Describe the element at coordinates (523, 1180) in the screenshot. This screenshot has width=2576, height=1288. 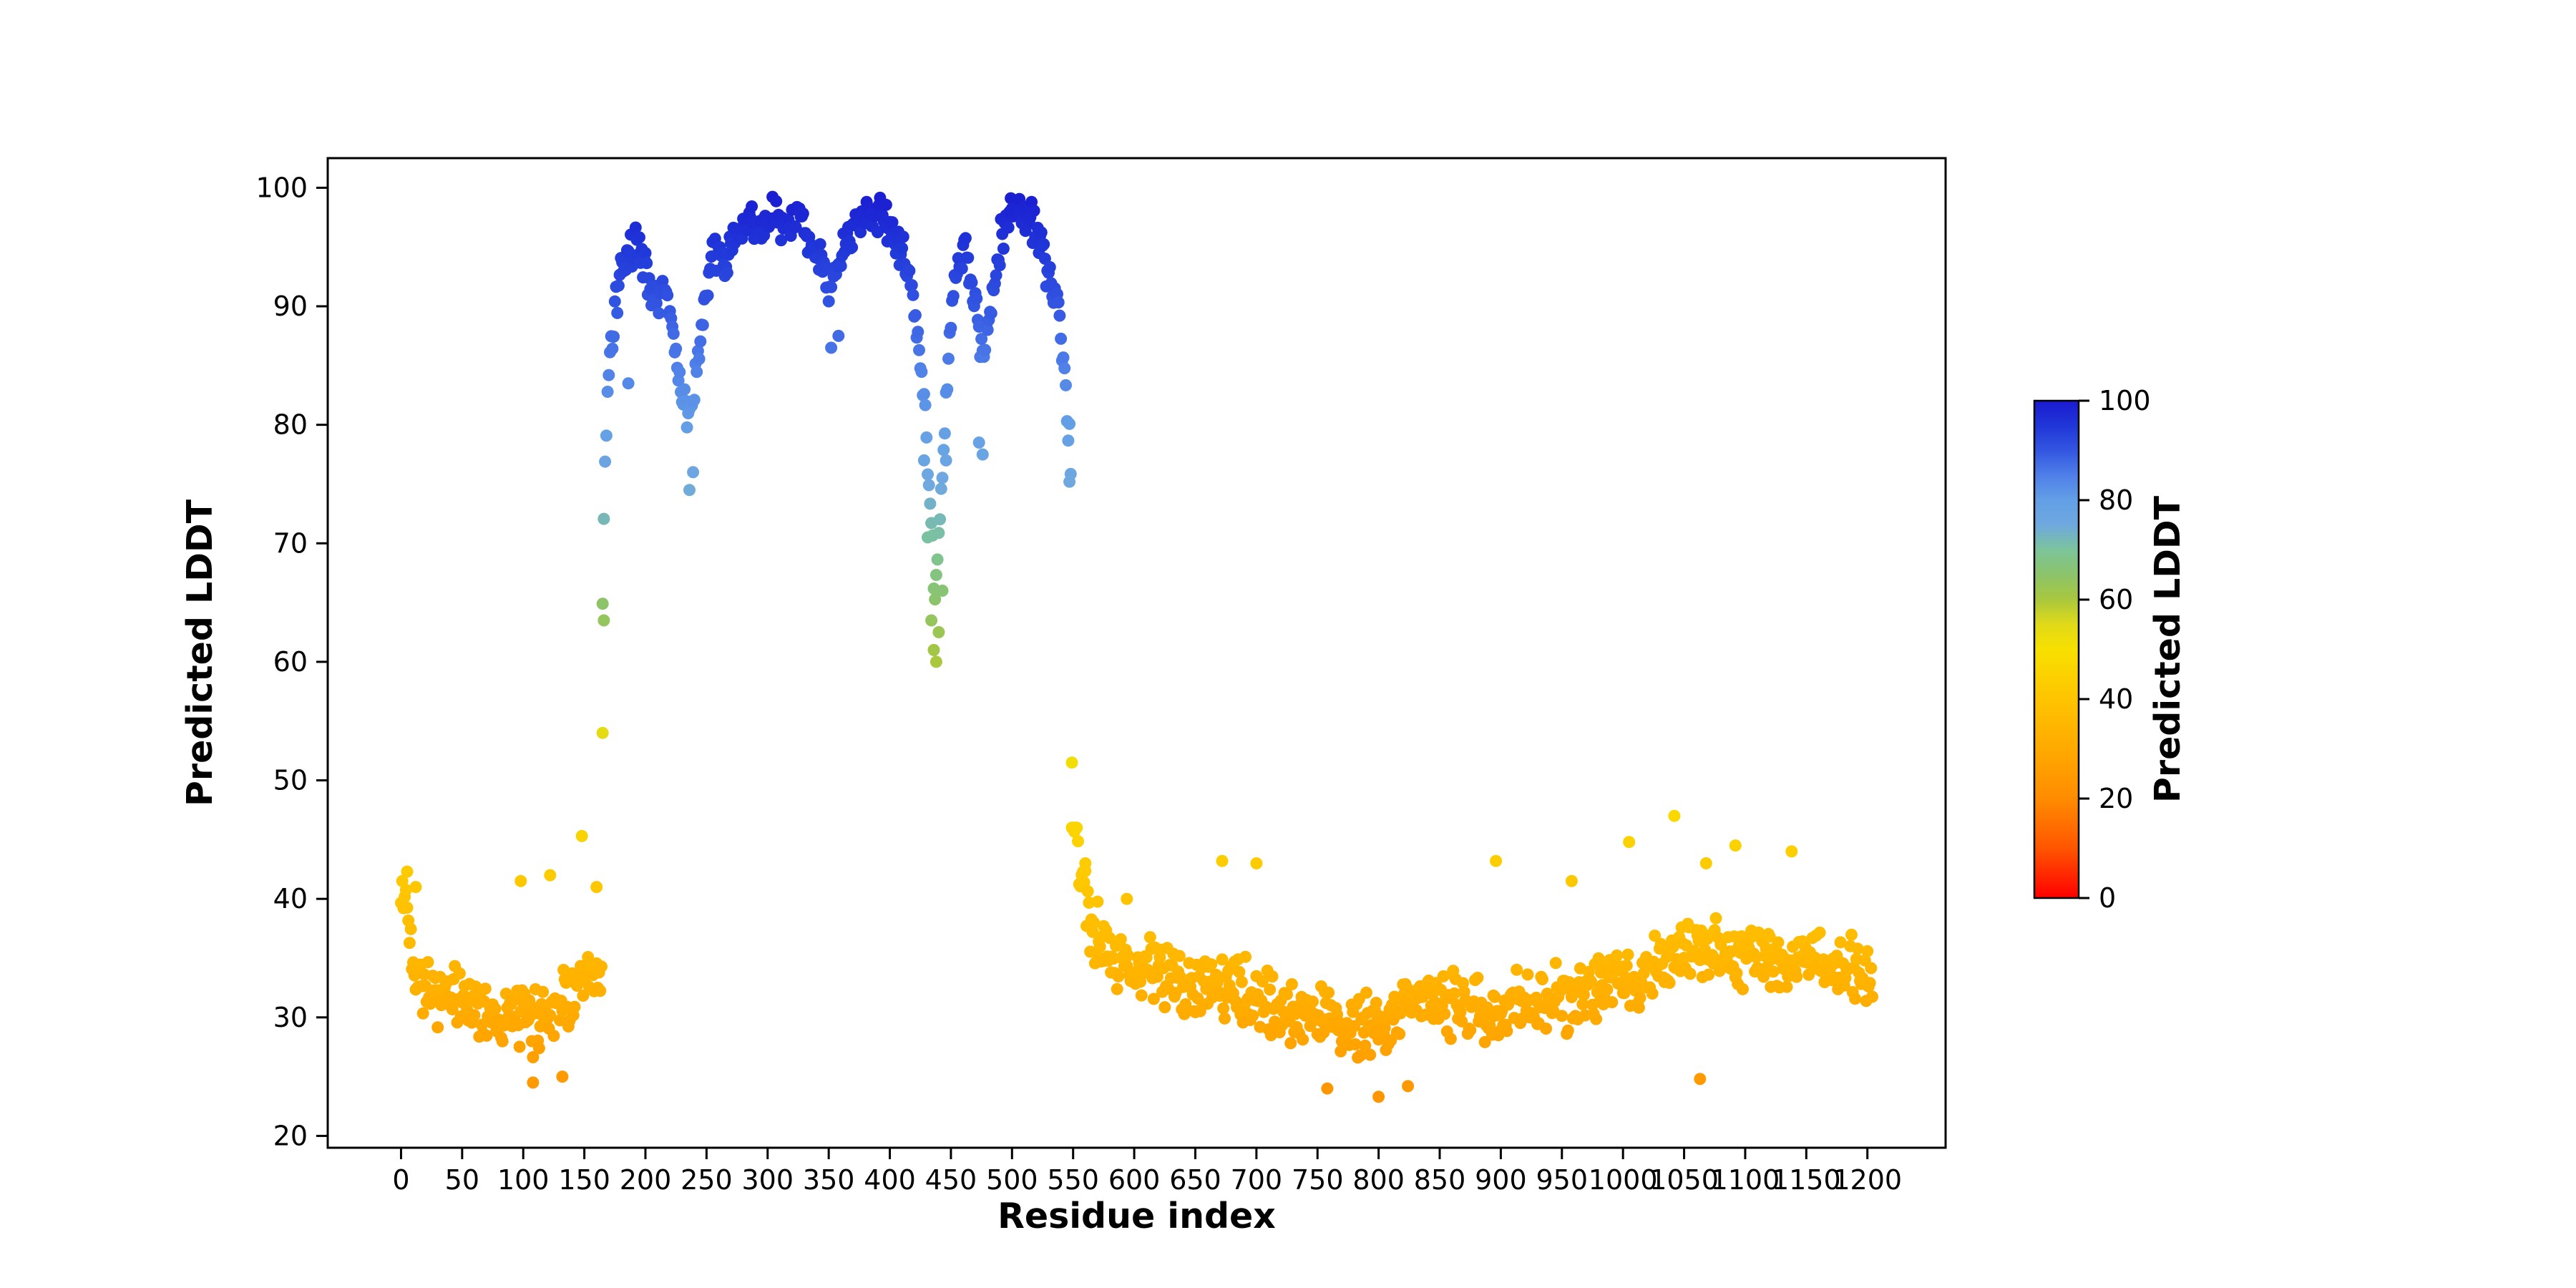
I see `x-tick-label: 100` at that location.